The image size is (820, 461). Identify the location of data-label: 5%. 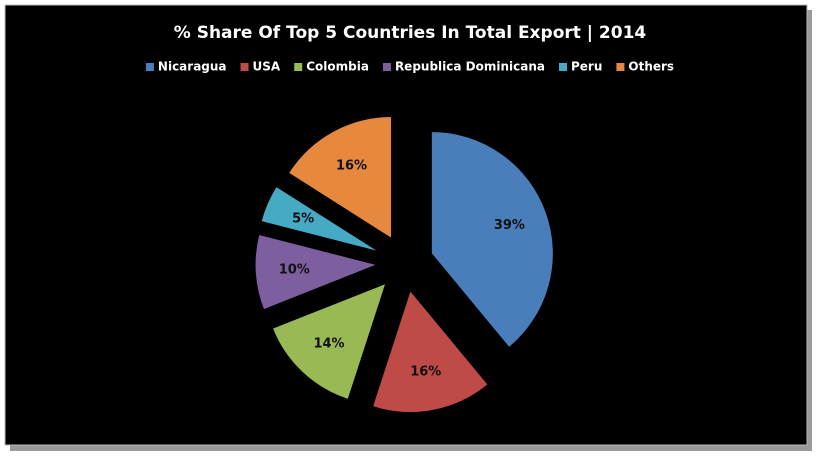
(303, 218).